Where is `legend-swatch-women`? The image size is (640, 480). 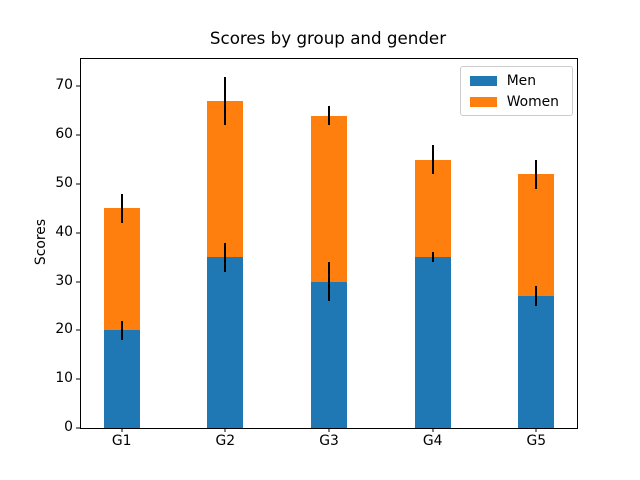 legend-swatch-women is located at coordinates (483, 101).